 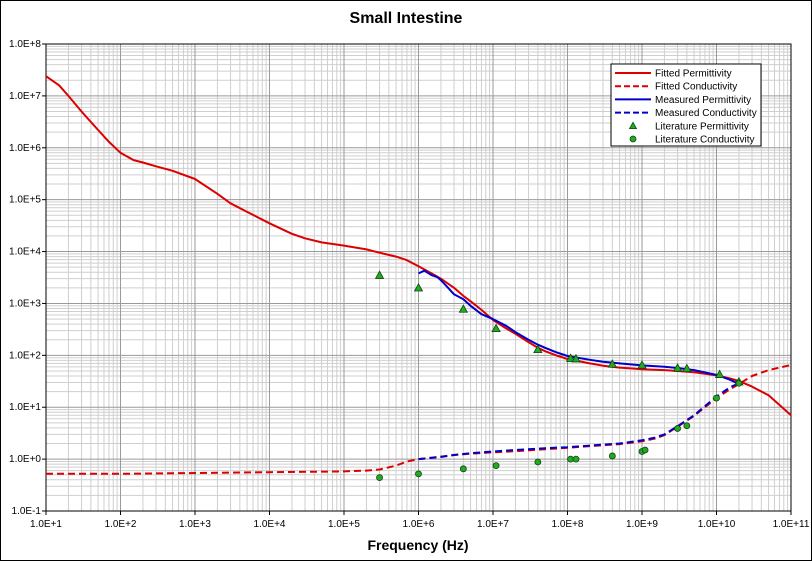 What do you see at coordinates (25, 459) in the screenshot?
I see `y-tick-label: 1.0E+0` at bounding box center [25, 459].